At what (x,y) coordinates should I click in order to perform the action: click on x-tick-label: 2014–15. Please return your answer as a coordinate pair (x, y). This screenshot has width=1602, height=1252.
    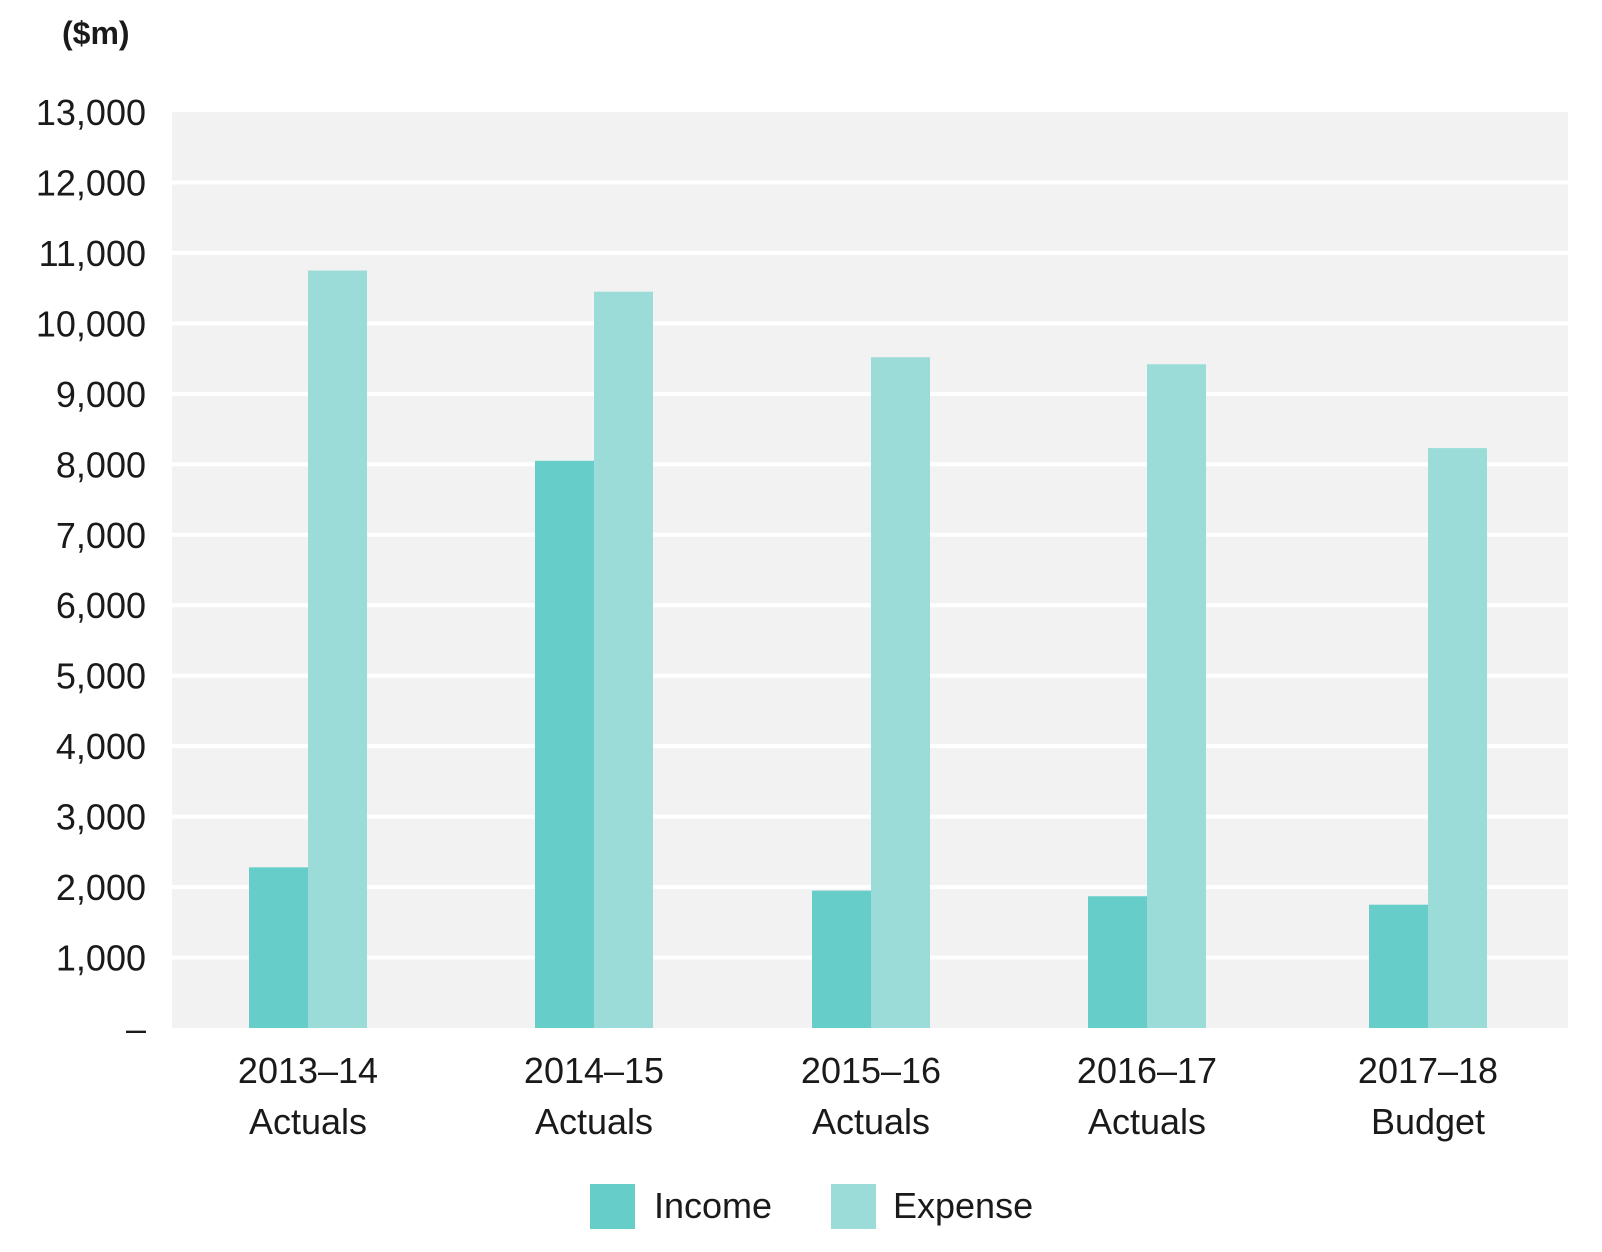
    Looking at the image, I should click on (594, 1070).